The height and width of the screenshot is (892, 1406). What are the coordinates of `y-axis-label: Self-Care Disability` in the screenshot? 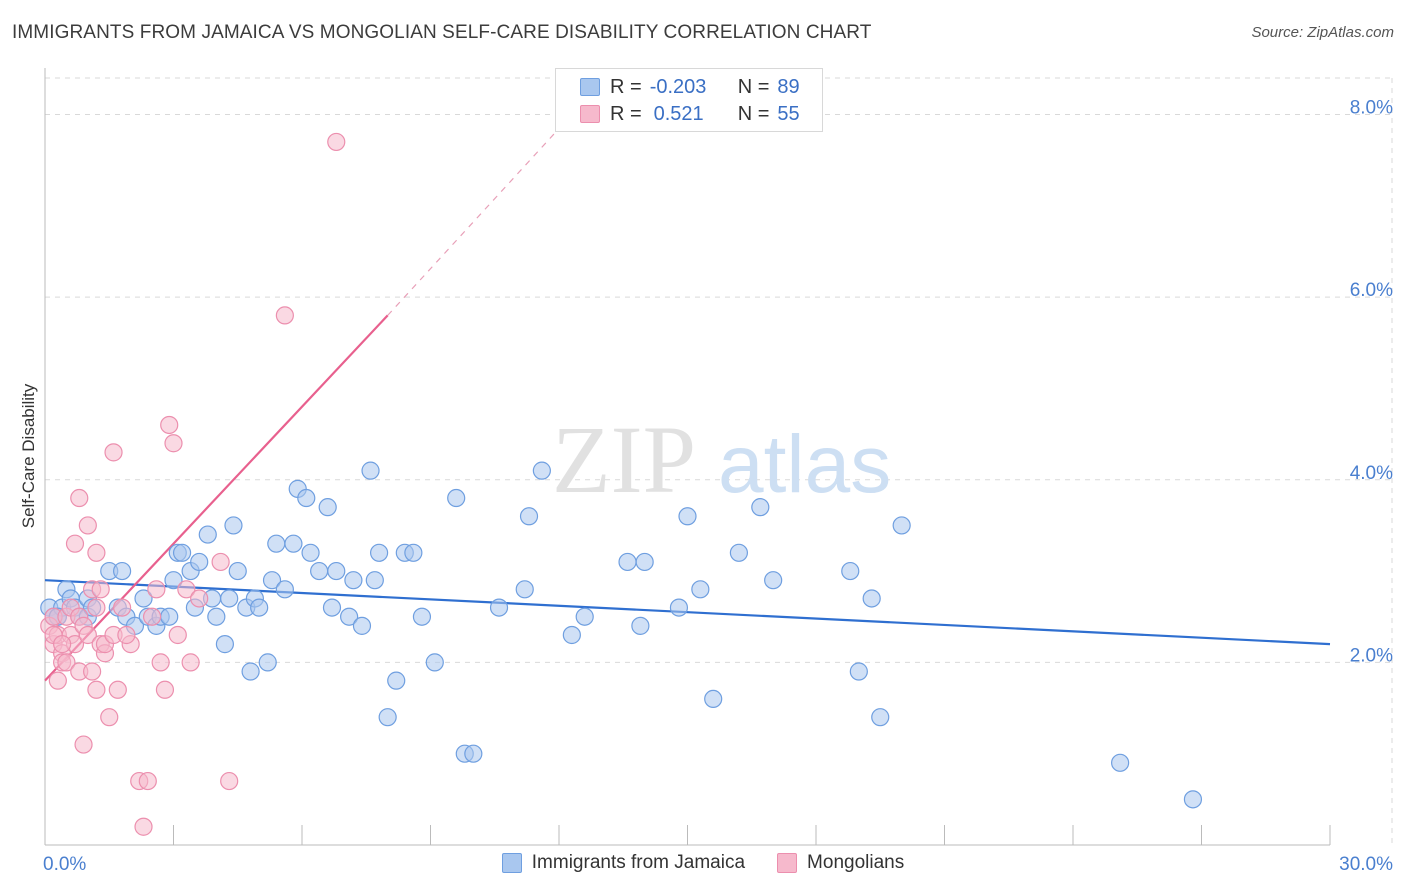 It's located at (28, 455).